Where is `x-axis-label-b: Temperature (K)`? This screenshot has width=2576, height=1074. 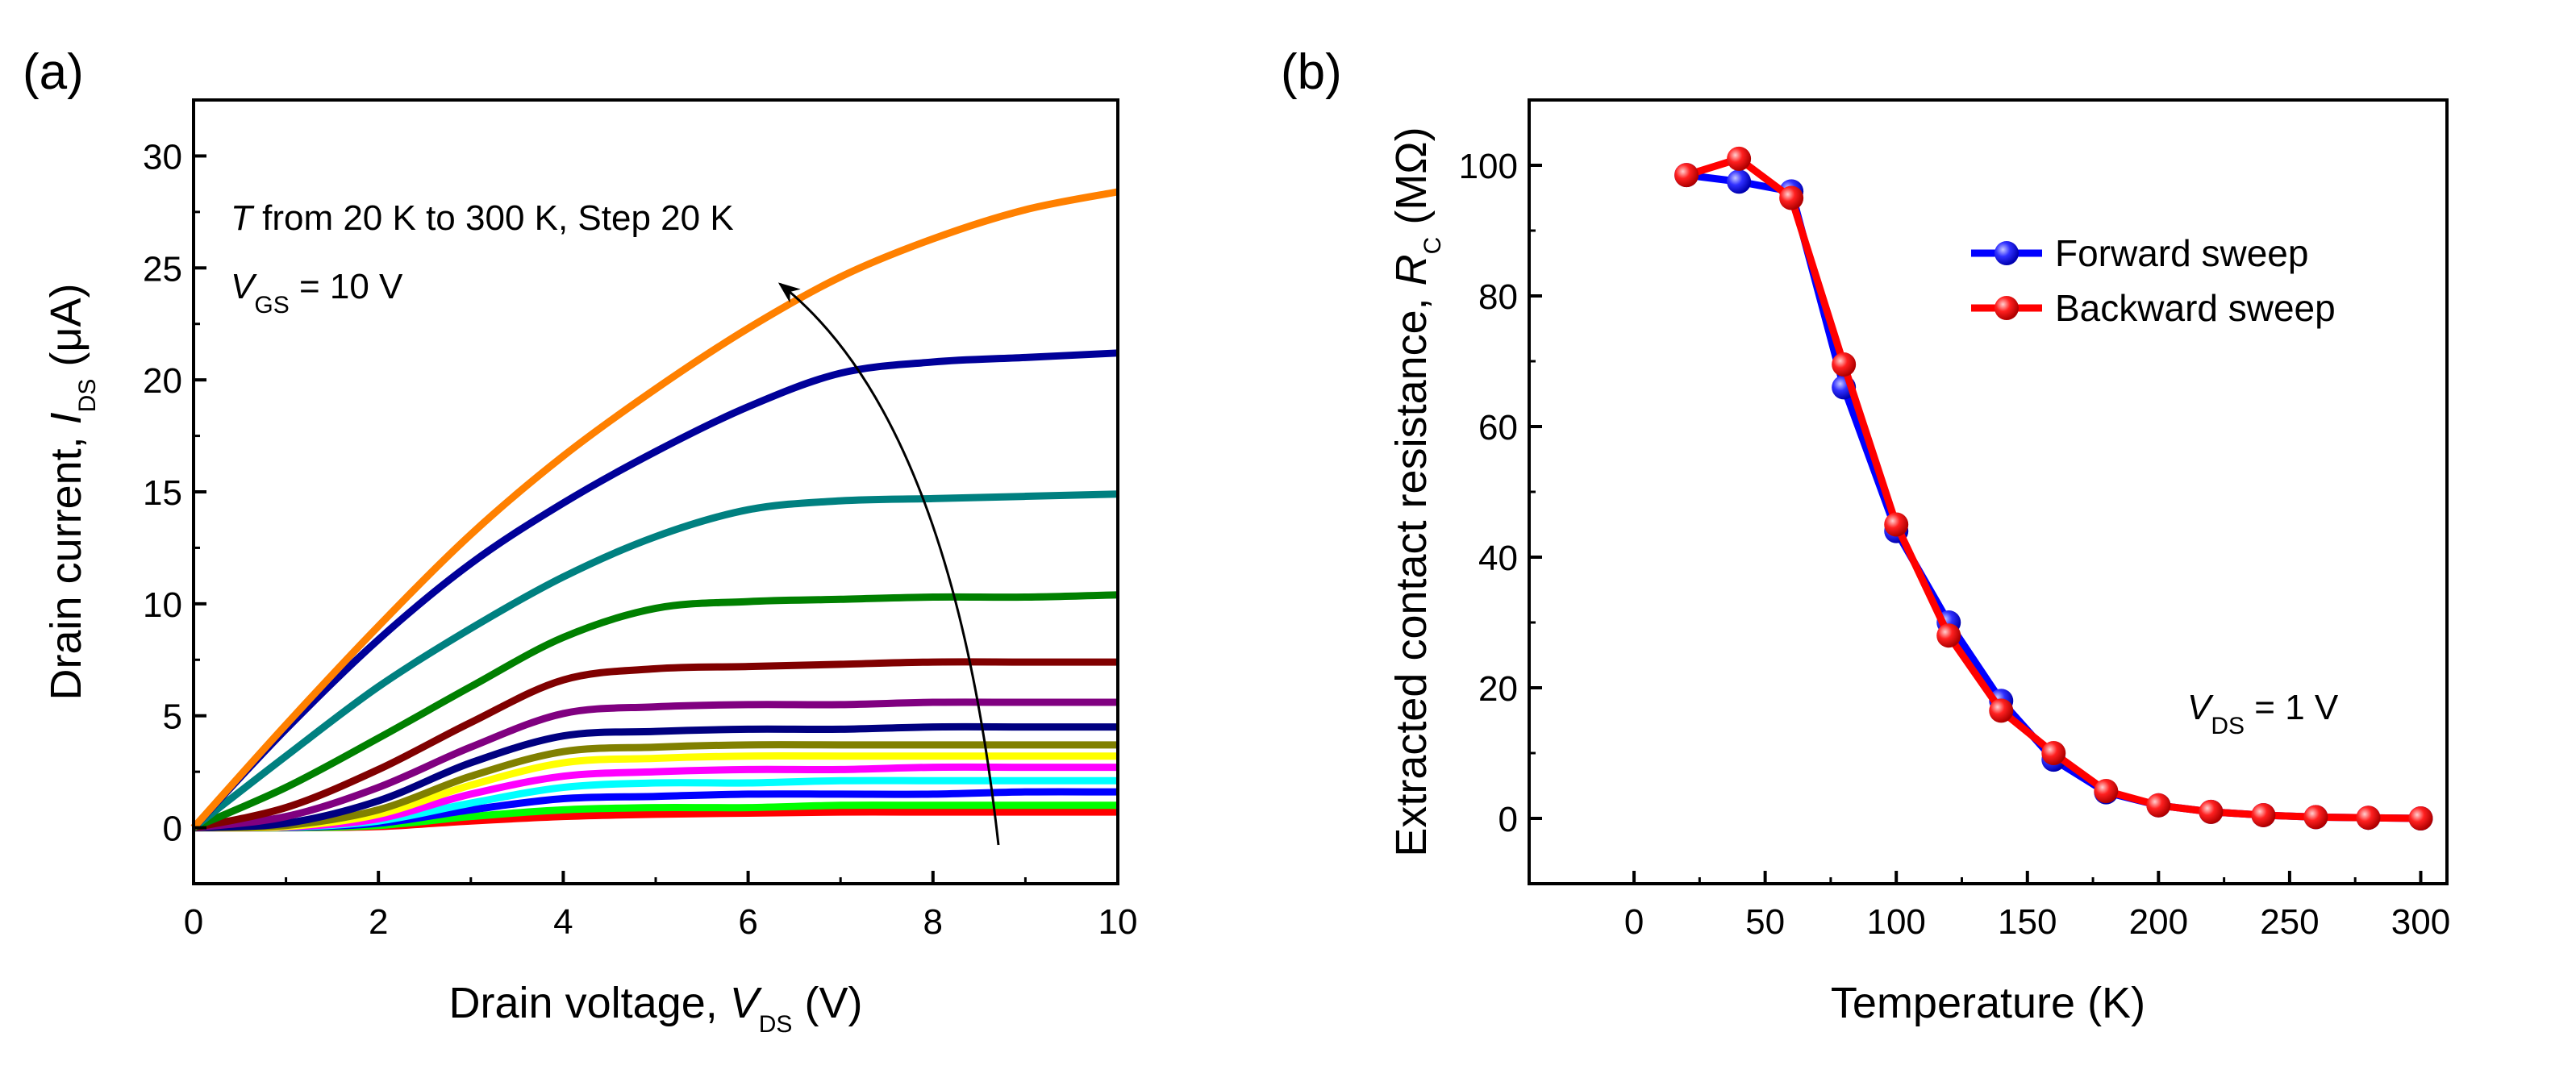 x-axis-label-b: Temperature (K) is located at coordinates (1988, 1003).